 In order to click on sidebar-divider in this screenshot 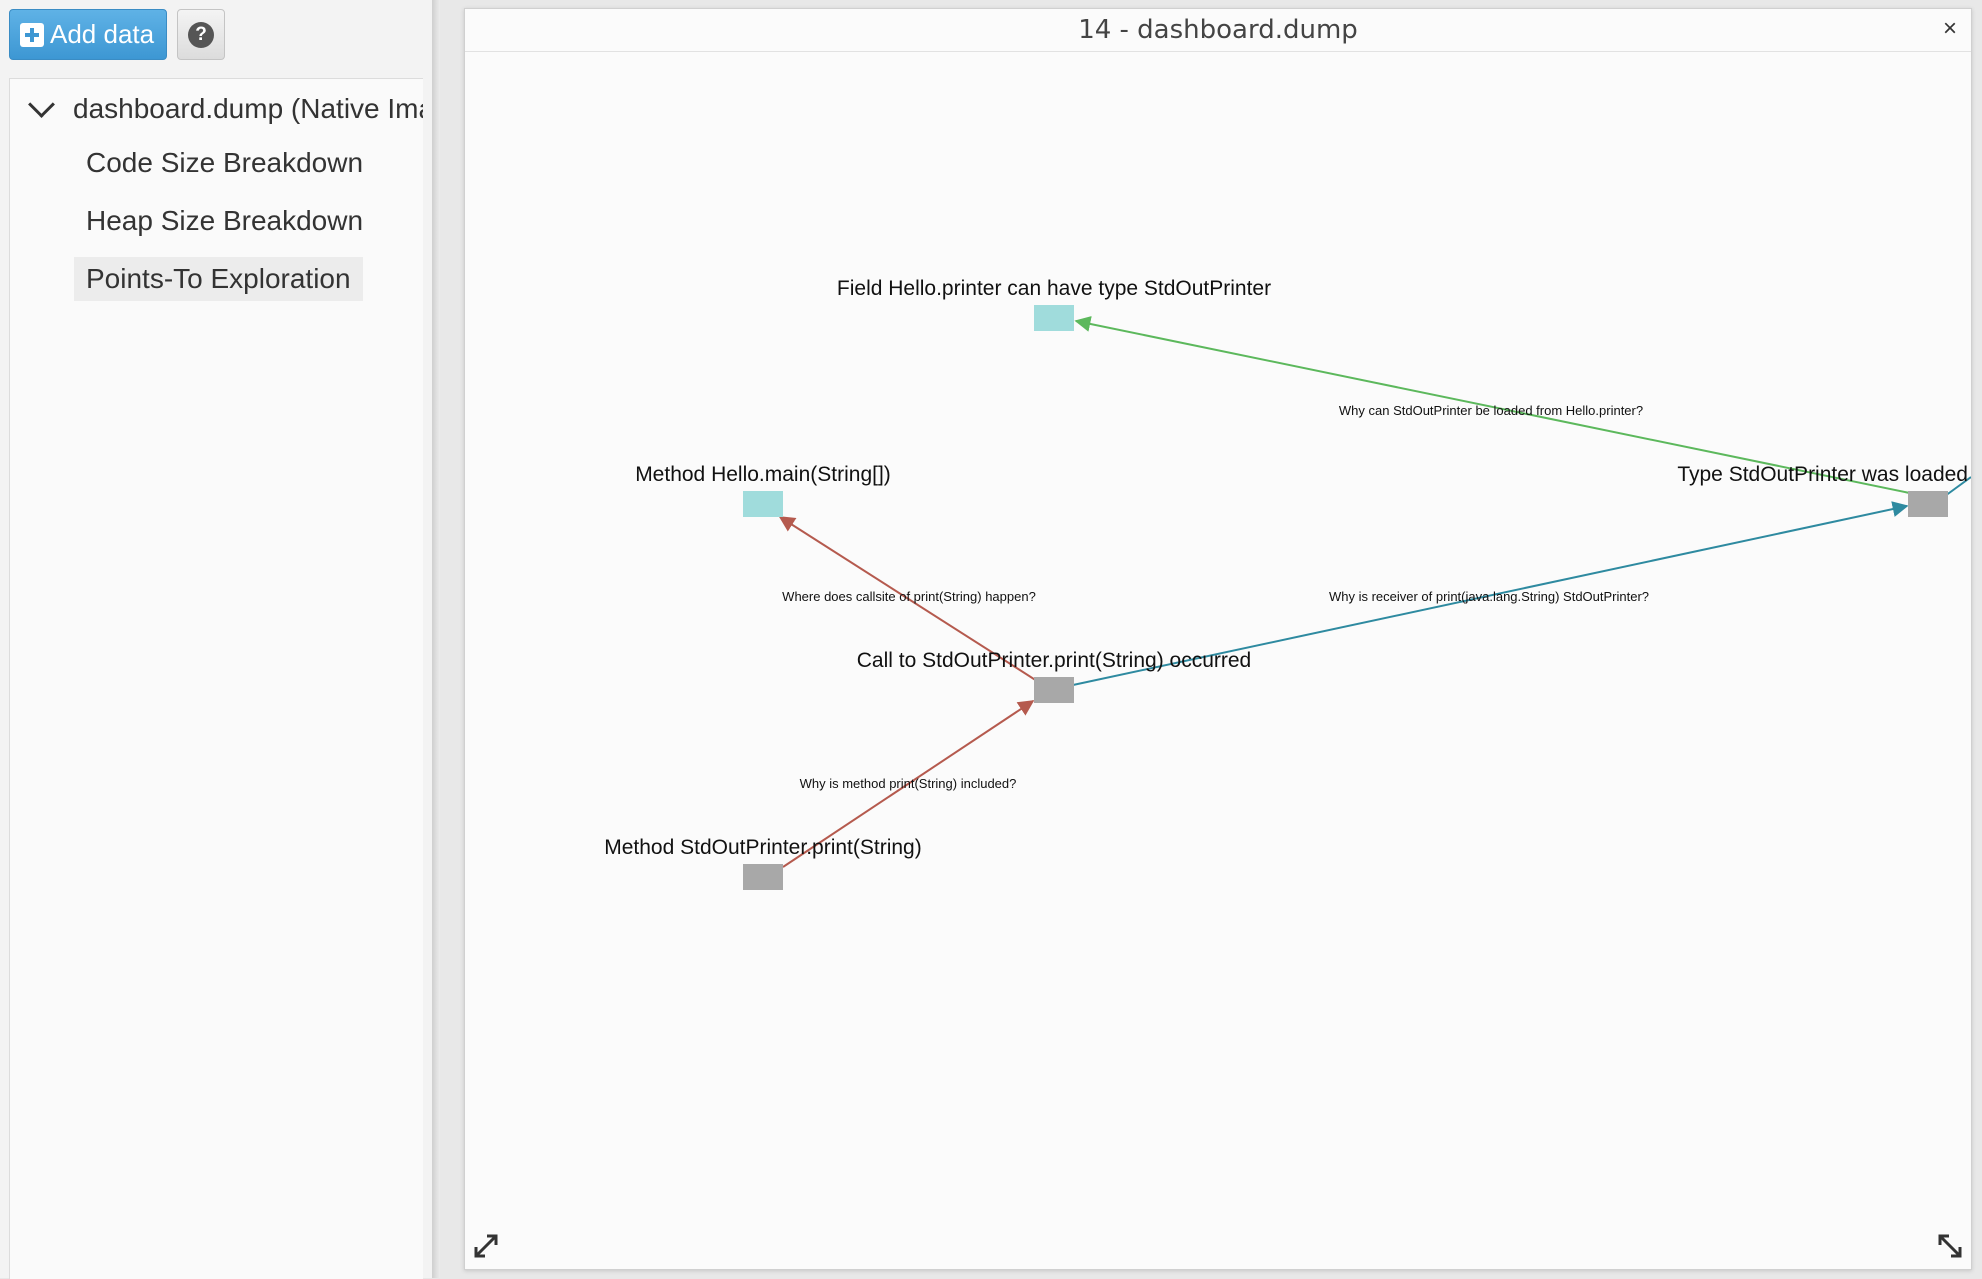, I will do `click(436, 639)`.